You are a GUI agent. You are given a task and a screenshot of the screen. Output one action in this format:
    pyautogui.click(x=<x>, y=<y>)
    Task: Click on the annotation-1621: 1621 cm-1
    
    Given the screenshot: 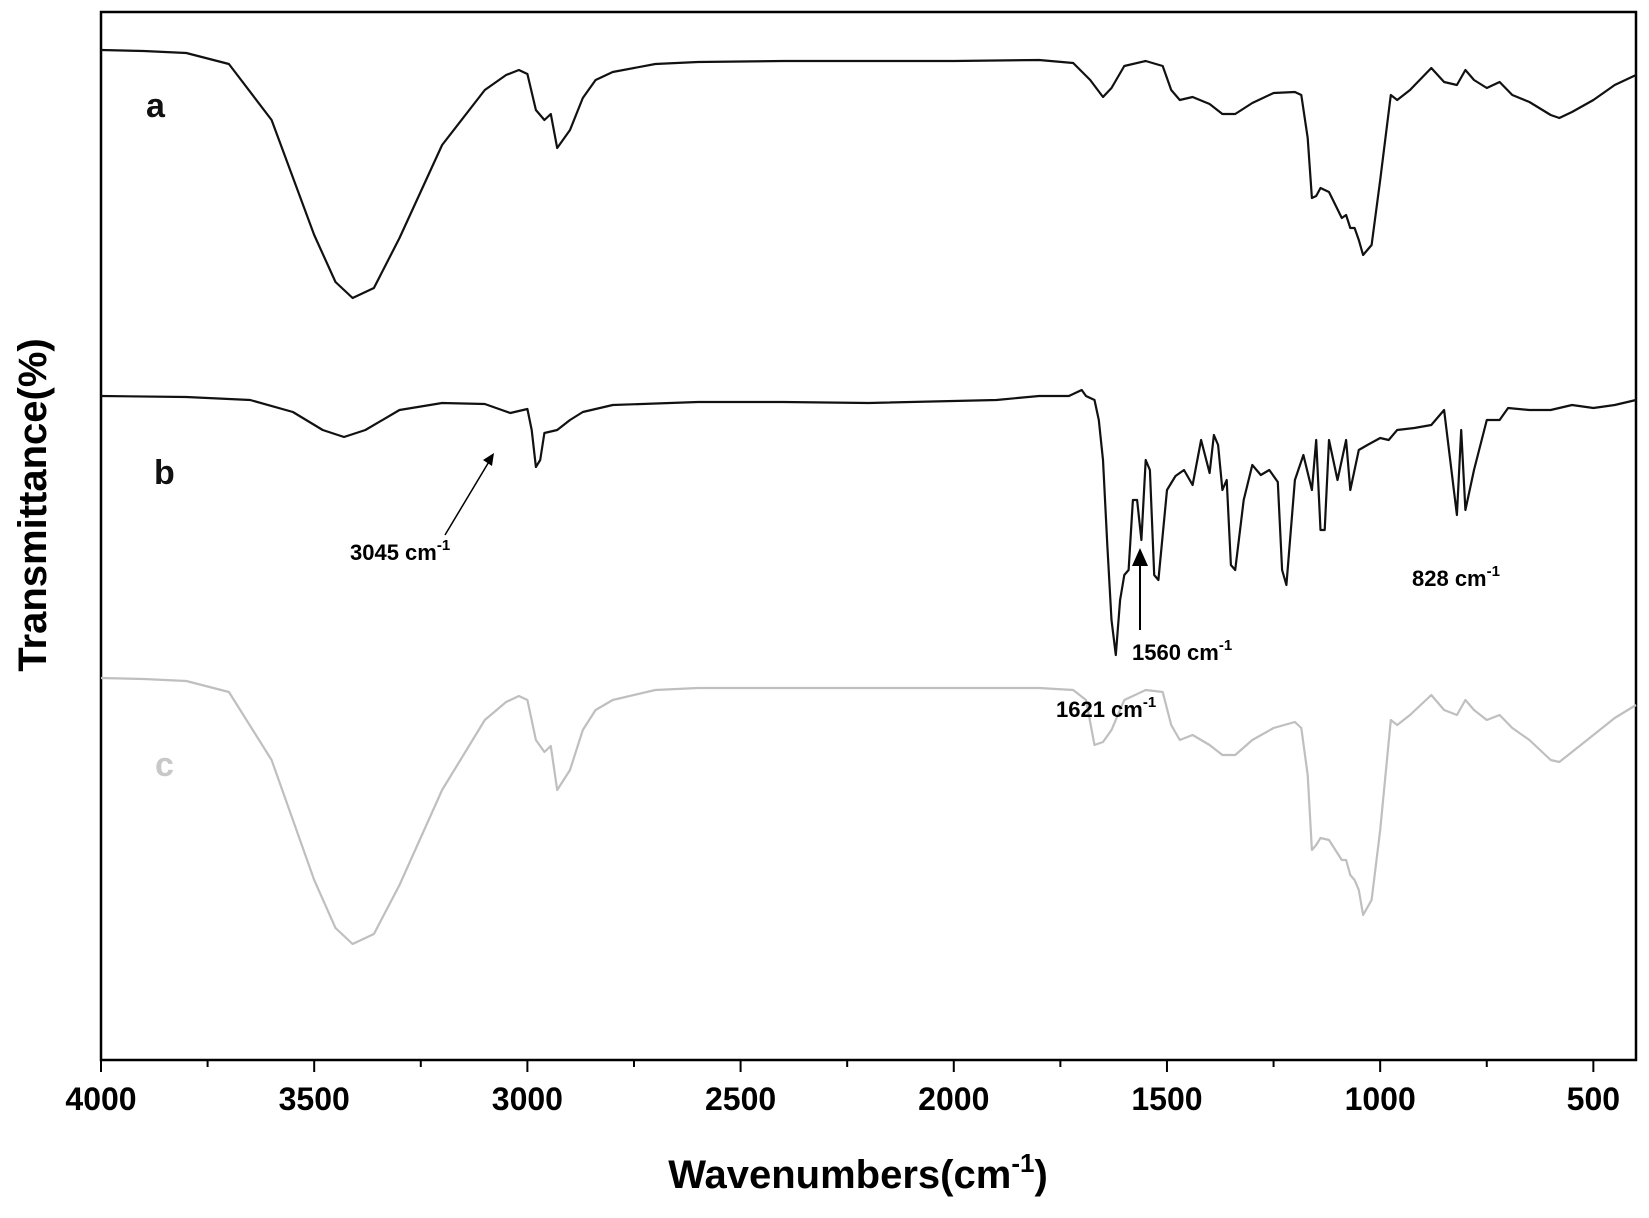 What is the action you would take?
    pyautogui.click(x=1106, y=708)
    